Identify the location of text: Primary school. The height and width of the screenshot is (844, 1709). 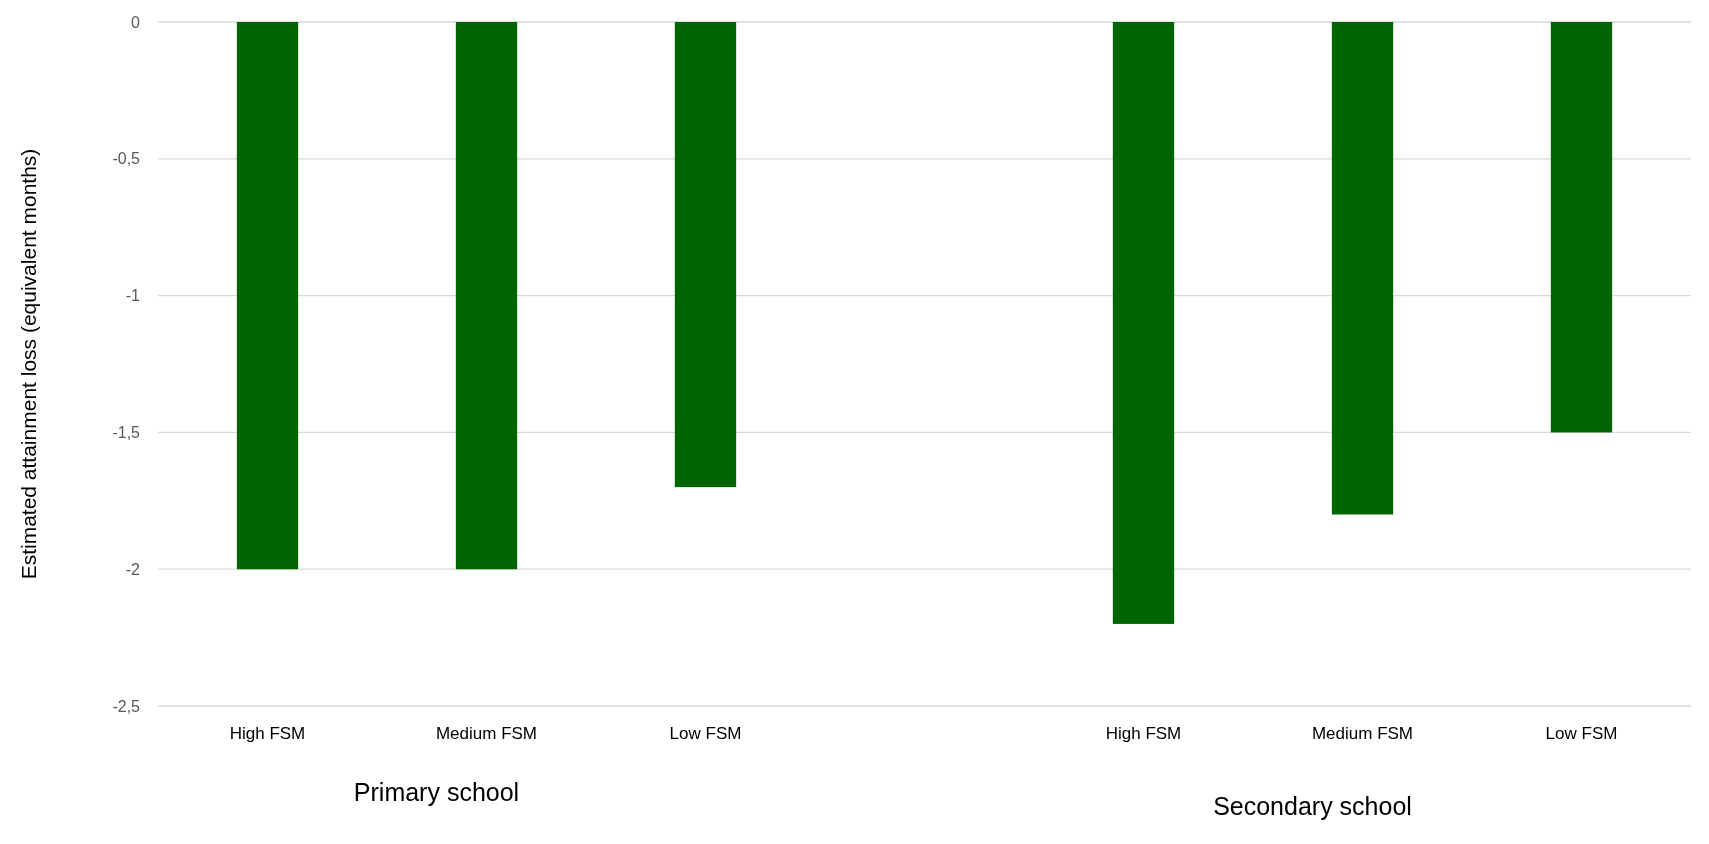
(436, 792).